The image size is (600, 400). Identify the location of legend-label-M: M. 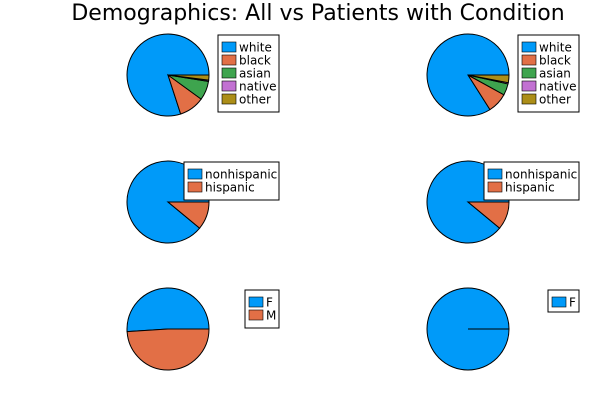
(271, 316).